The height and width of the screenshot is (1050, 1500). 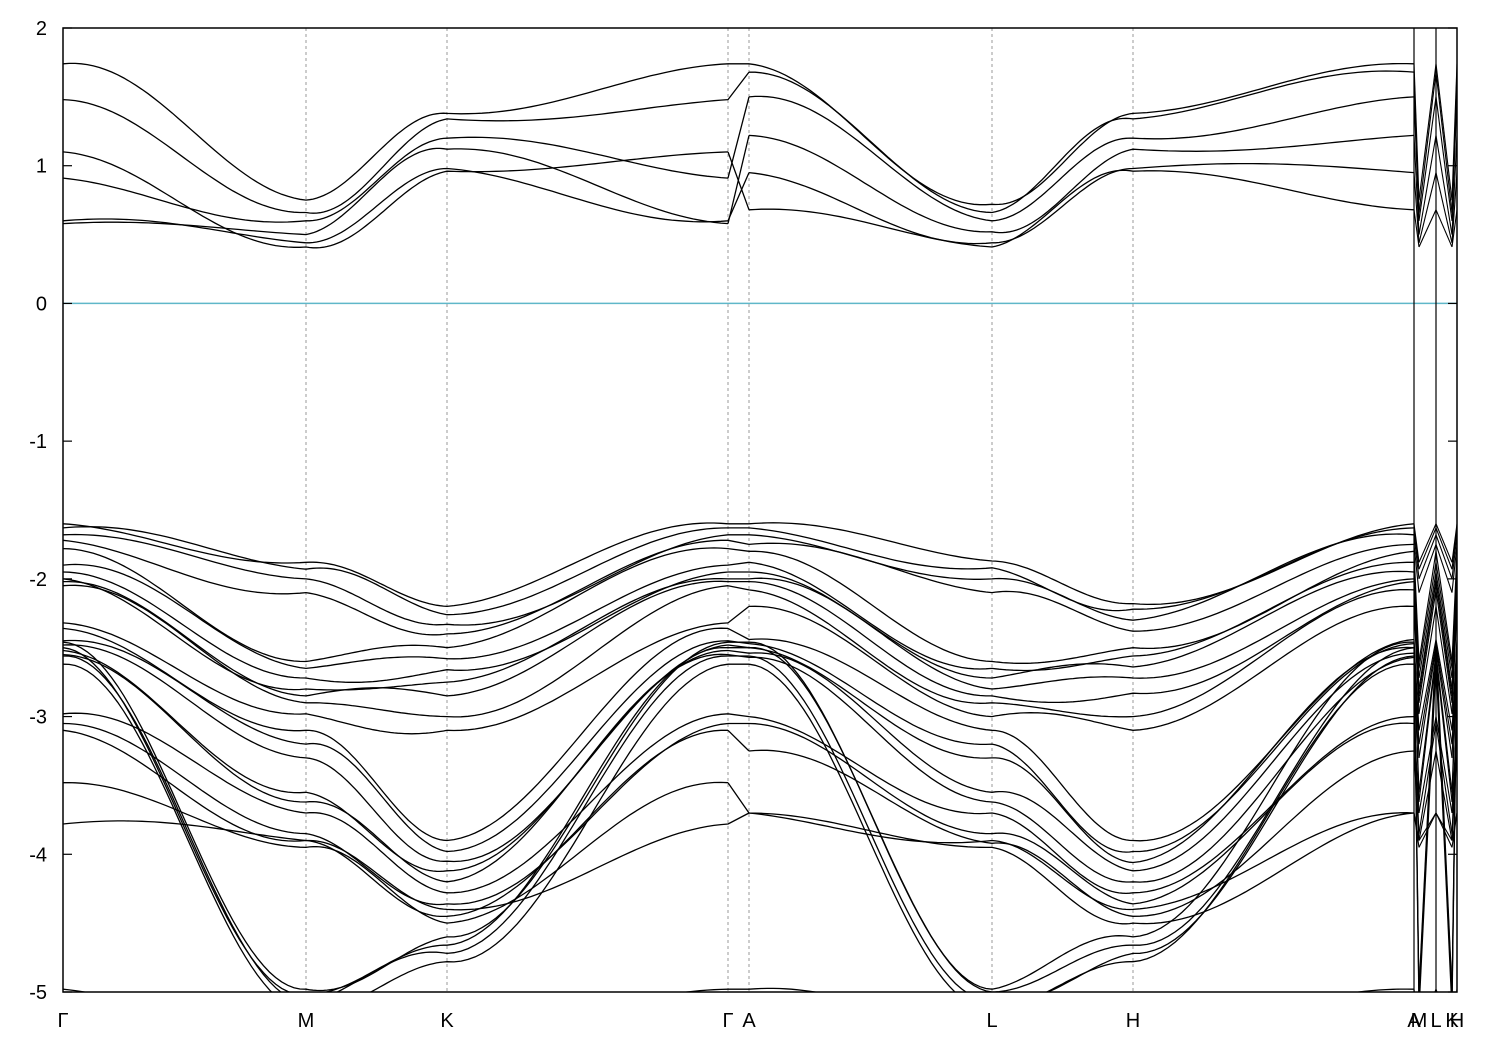 What do you see at coordinates (38, 718) in the screenshot?
I see `y-tick-label: -3` at bounding box center [38, 718].